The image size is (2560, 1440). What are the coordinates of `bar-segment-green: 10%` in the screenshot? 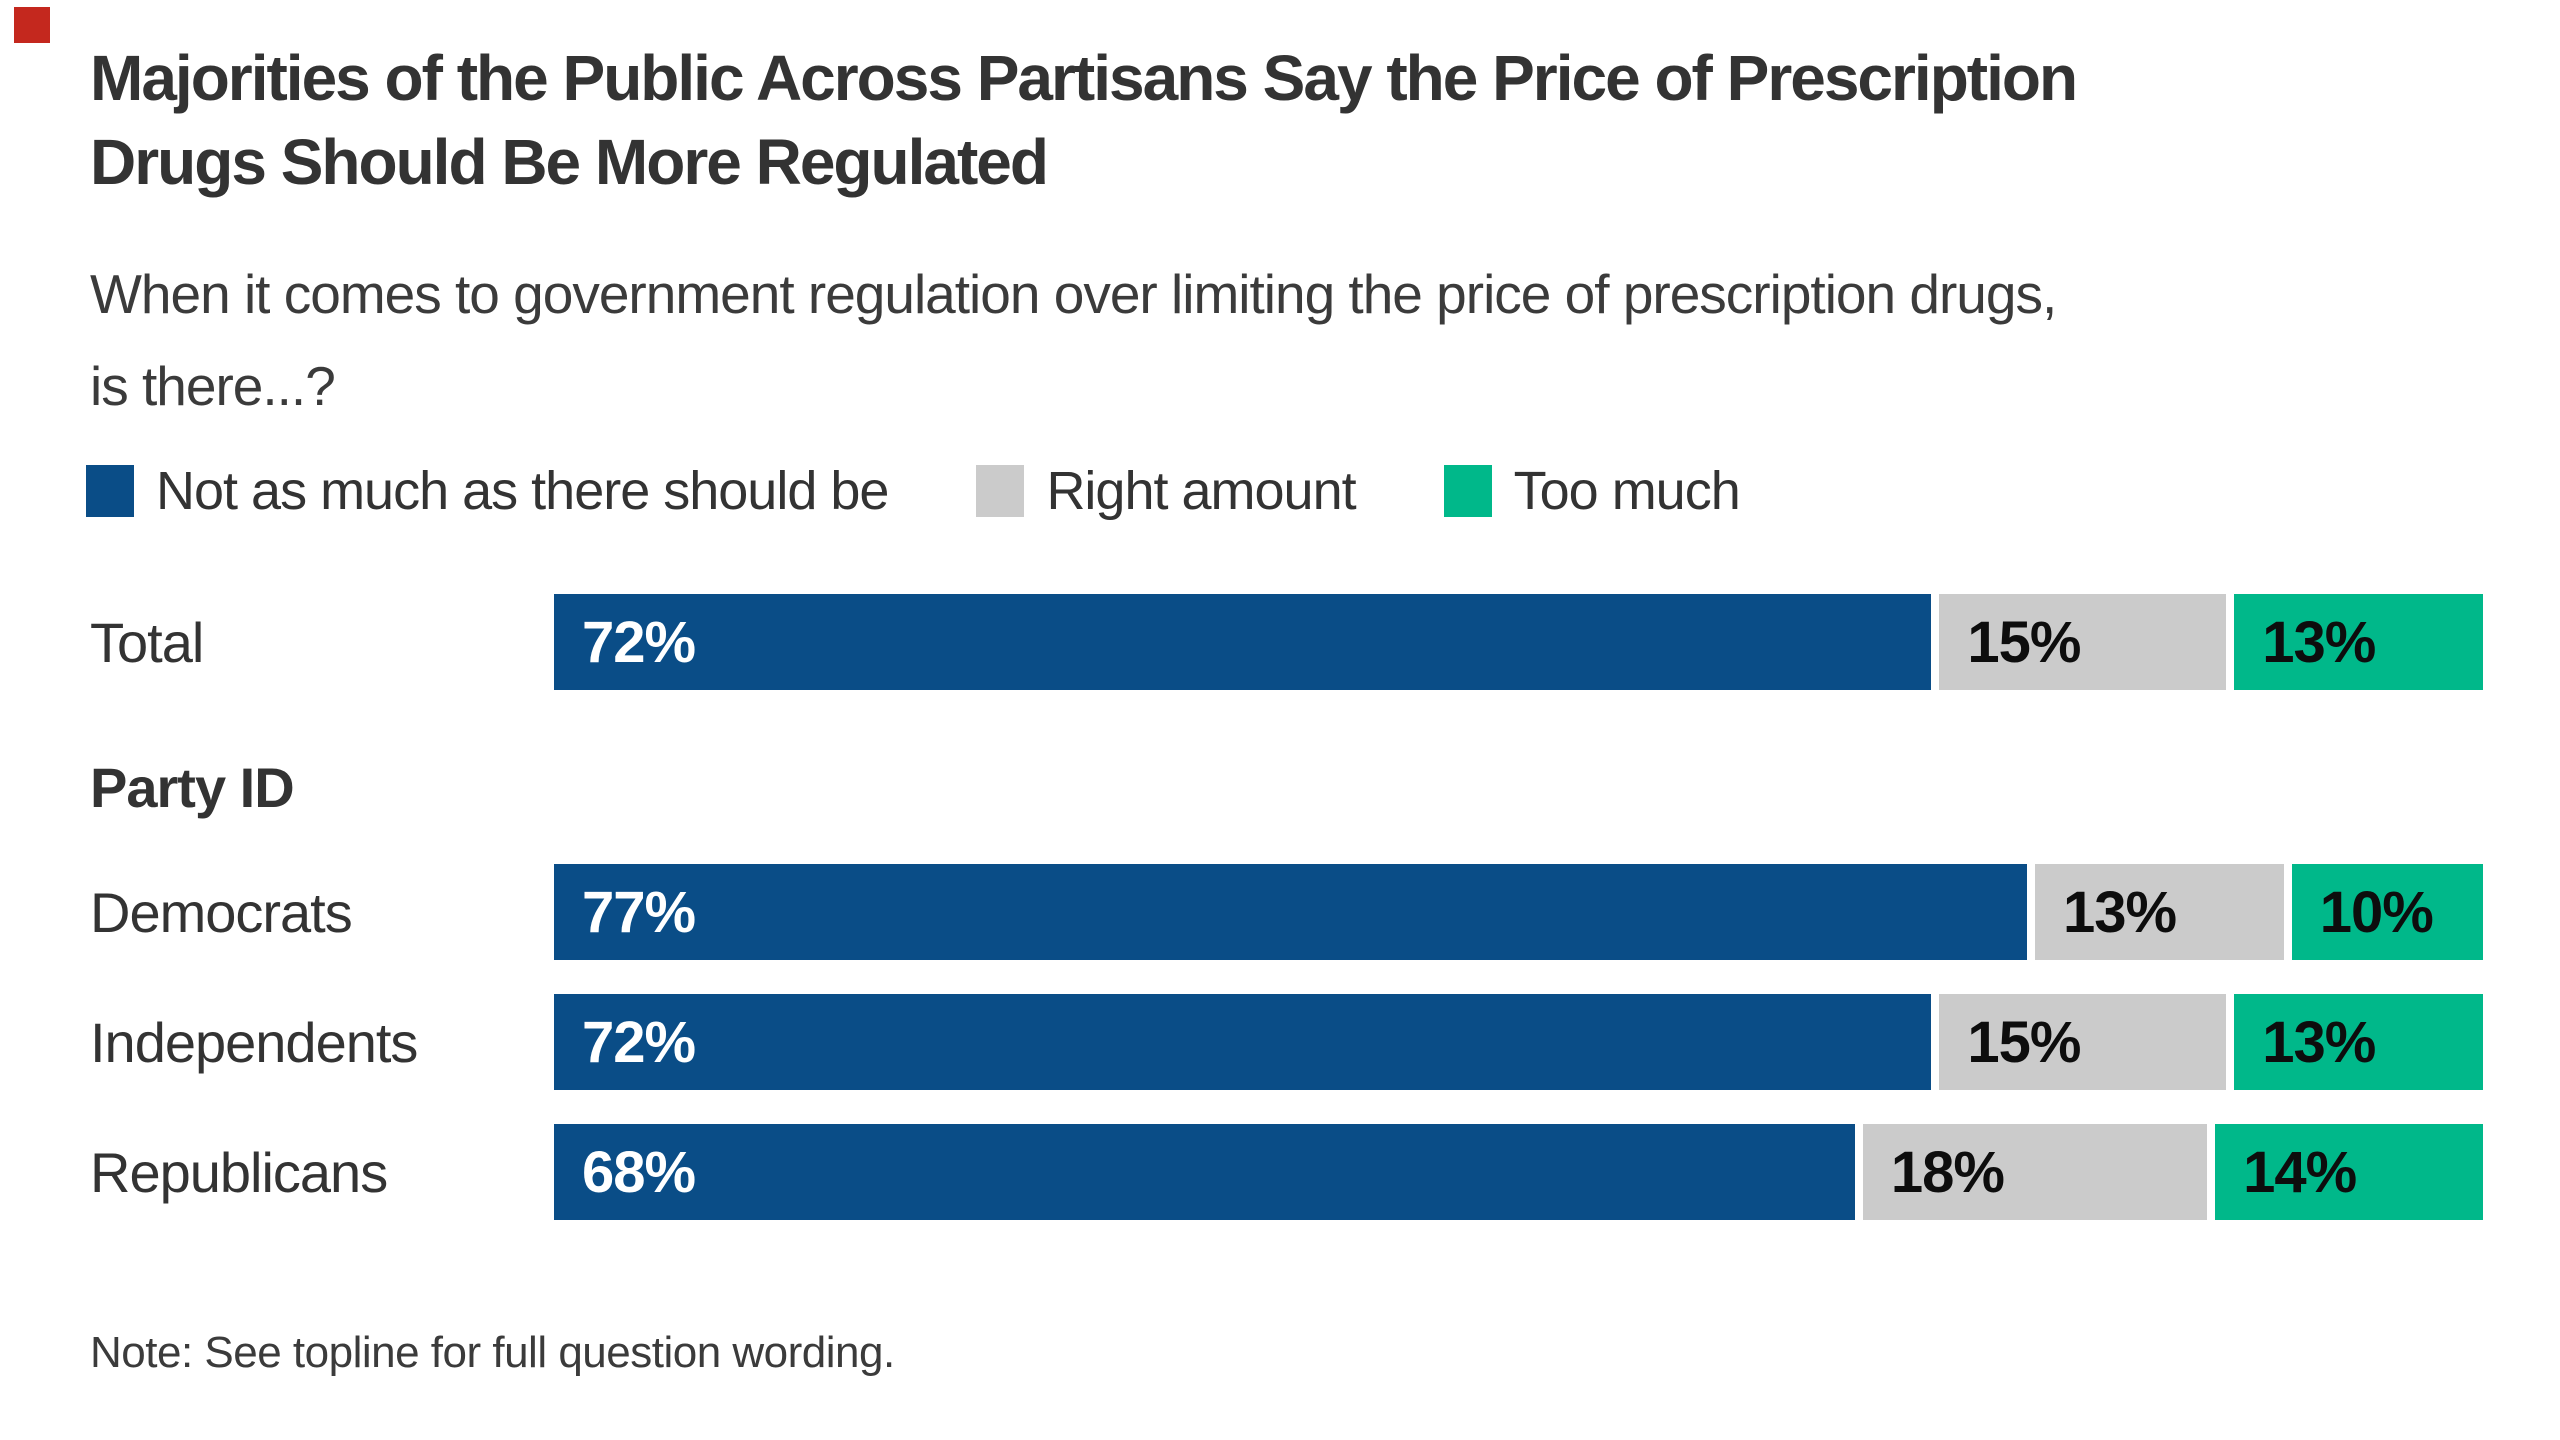 It's located at (2387, 912).